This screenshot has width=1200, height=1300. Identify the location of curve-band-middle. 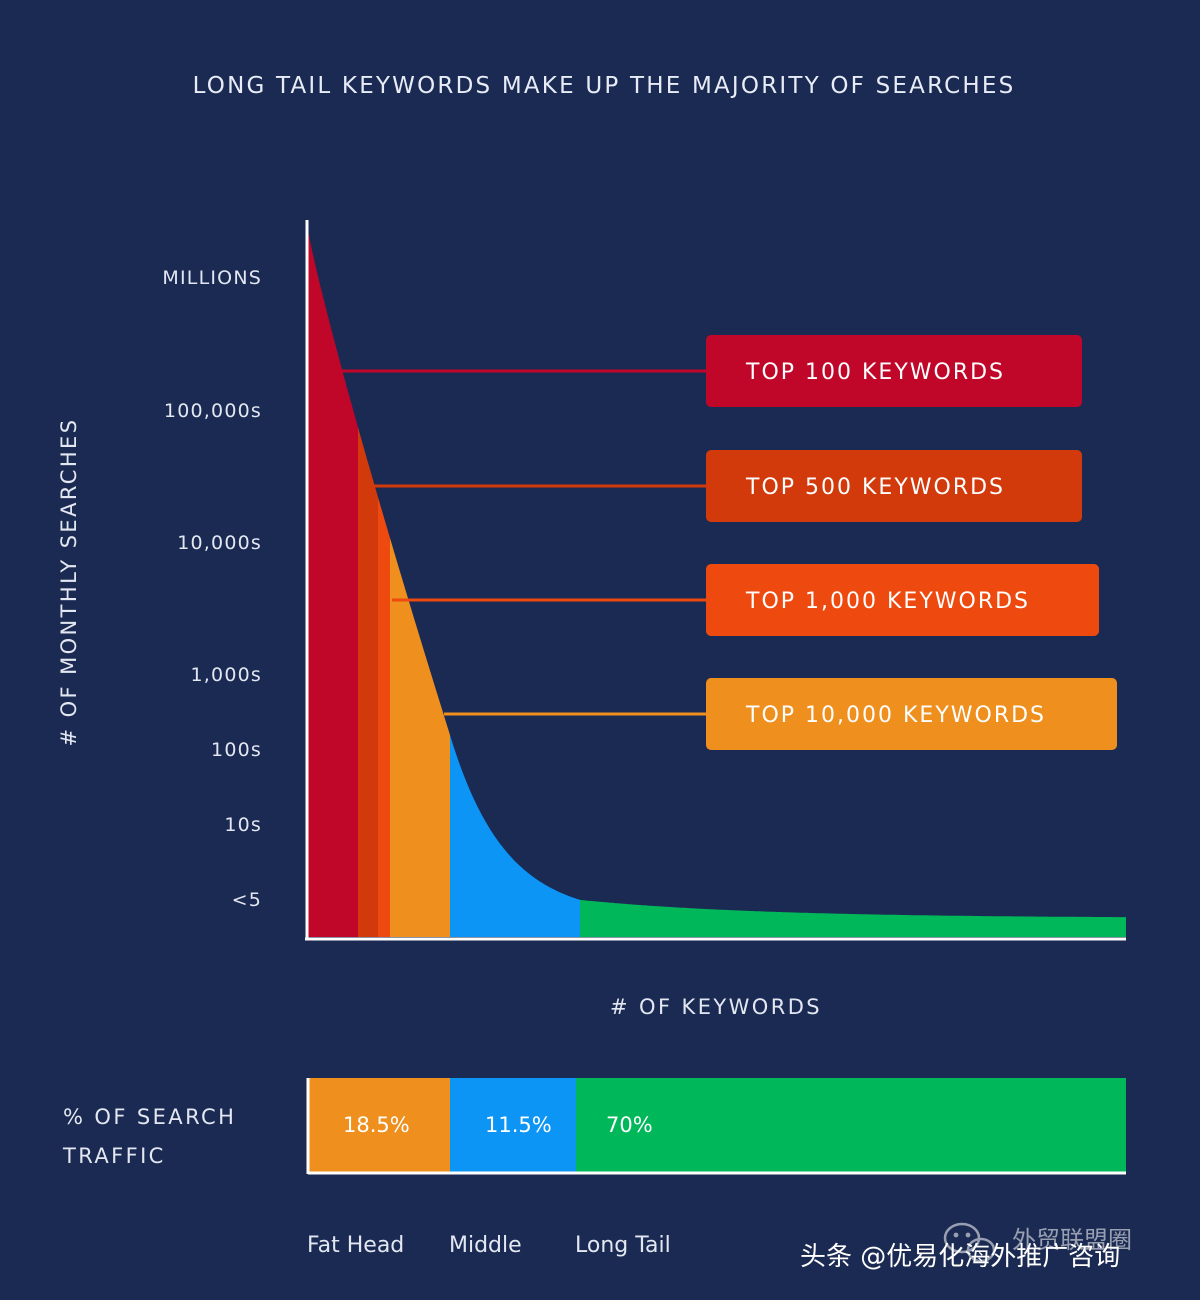
(515, 836).